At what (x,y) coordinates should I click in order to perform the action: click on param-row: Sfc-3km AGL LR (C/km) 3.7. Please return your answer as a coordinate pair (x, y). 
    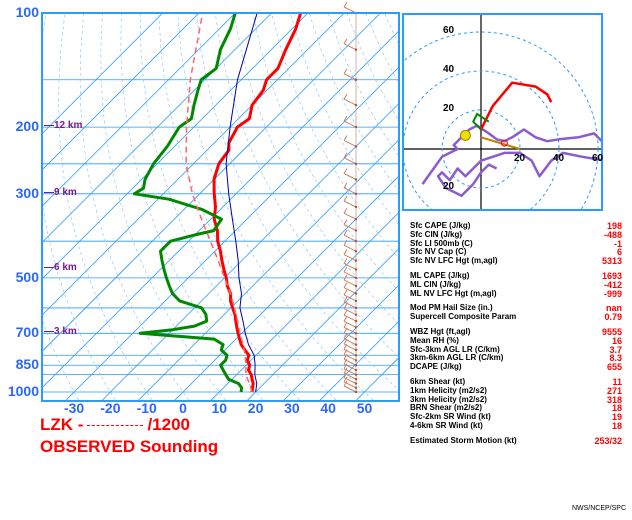
    Looking at the image, I should click on (518, 349).